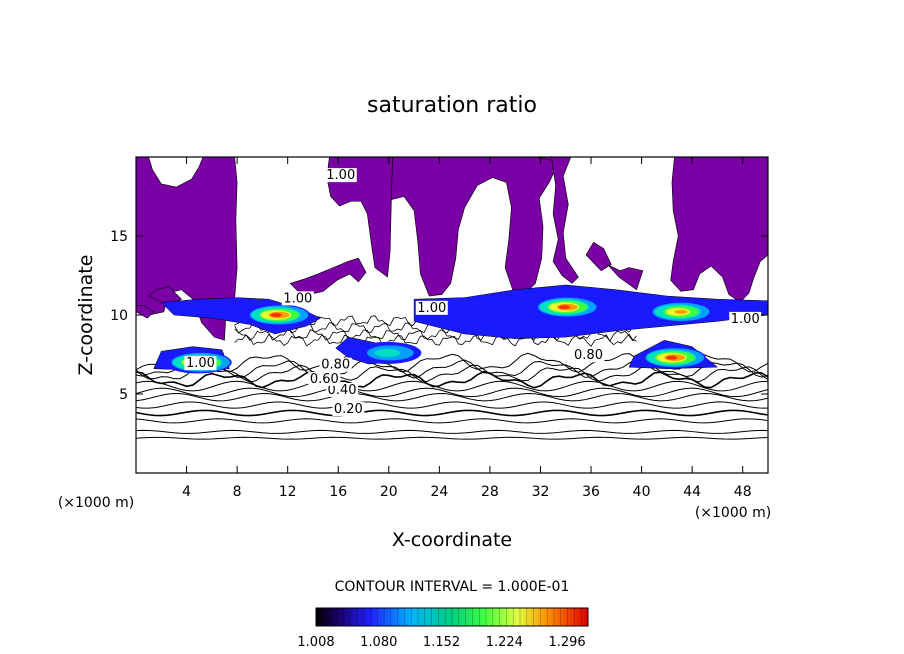  Describe the element at coordinates (237, 492) in the screenshot. I see `x-tick-label: 8` at that location.